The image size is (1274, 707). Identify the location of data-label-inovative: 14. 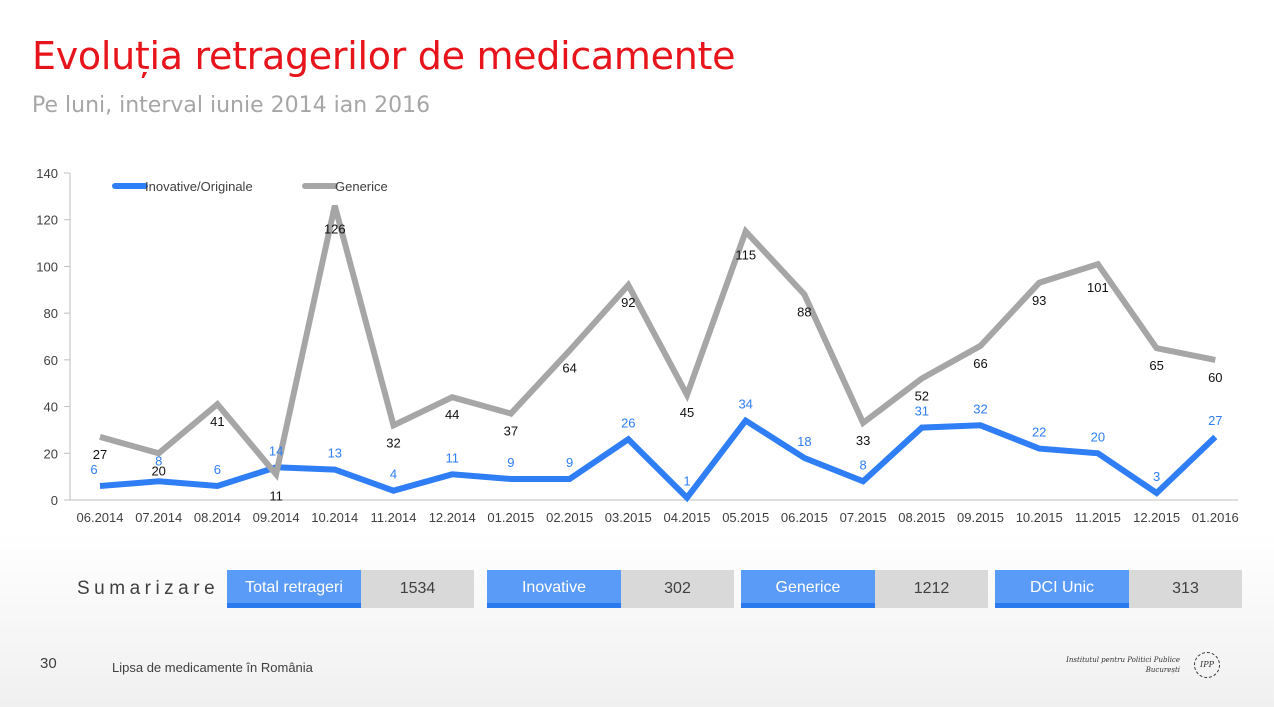
(276, 450).